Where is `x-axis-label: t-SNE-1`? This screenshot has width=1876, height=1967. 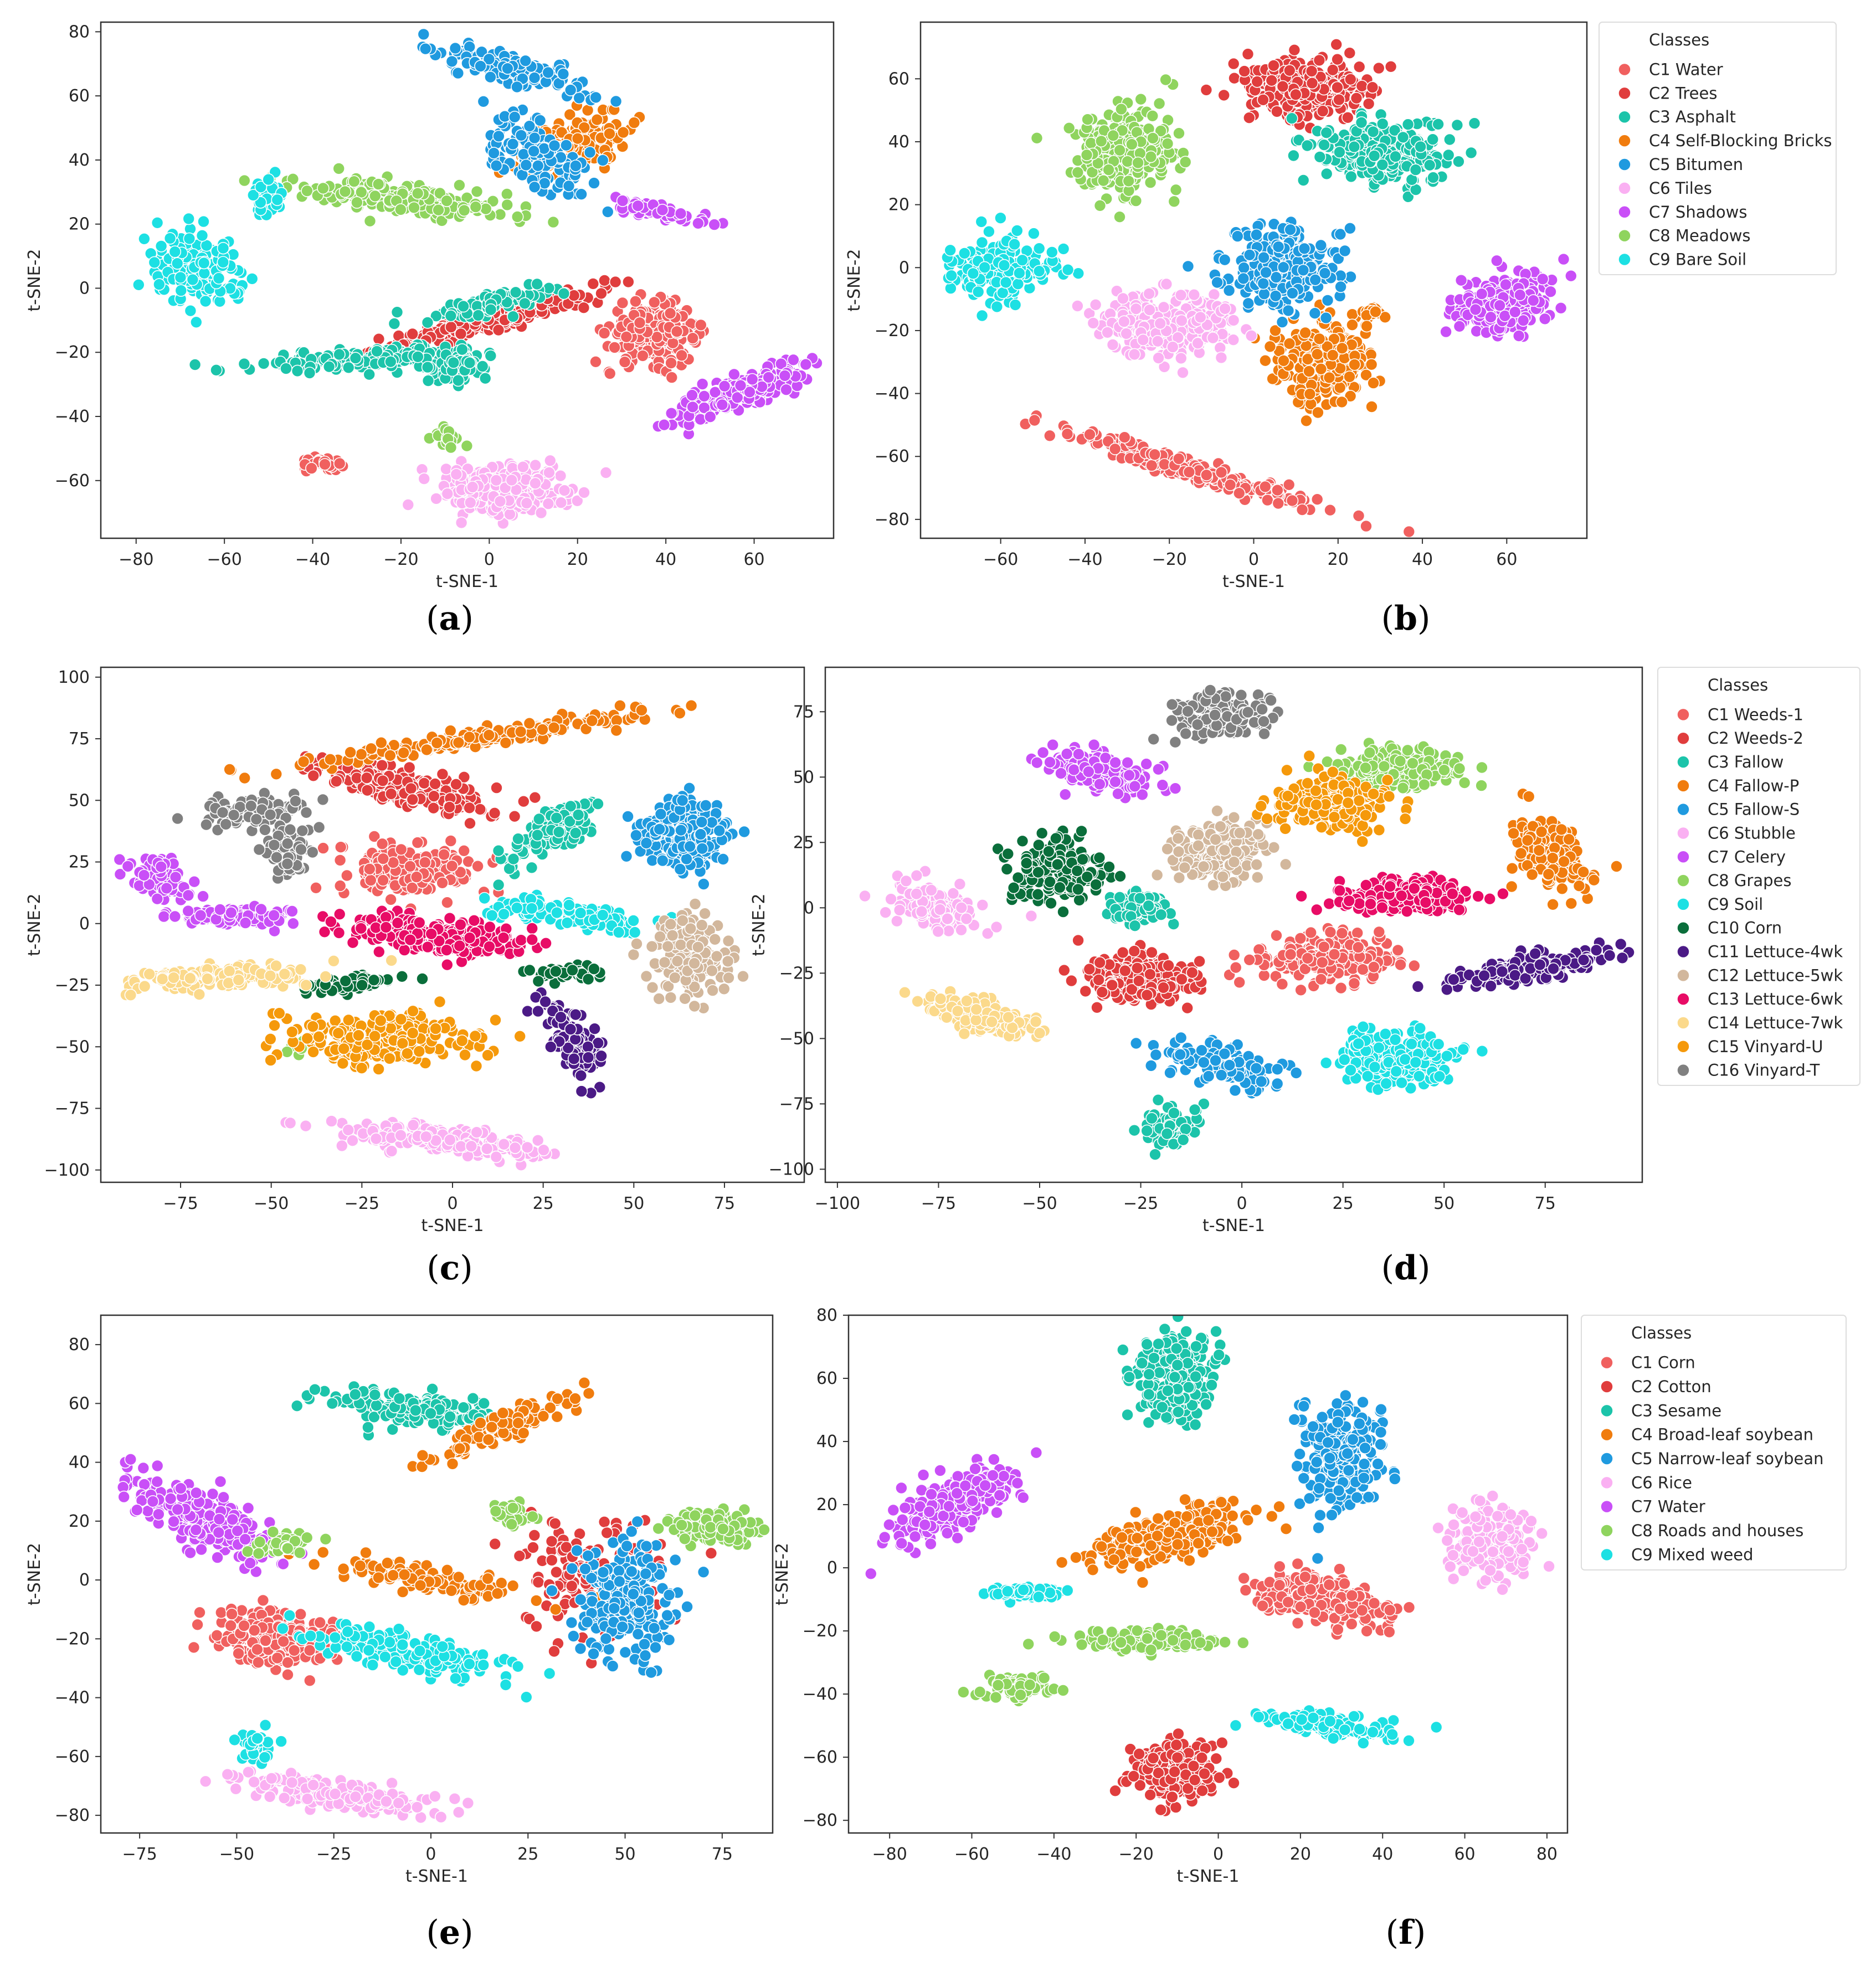
x-axis-label: t-SNE-1 is located at coordinates (467, 581).